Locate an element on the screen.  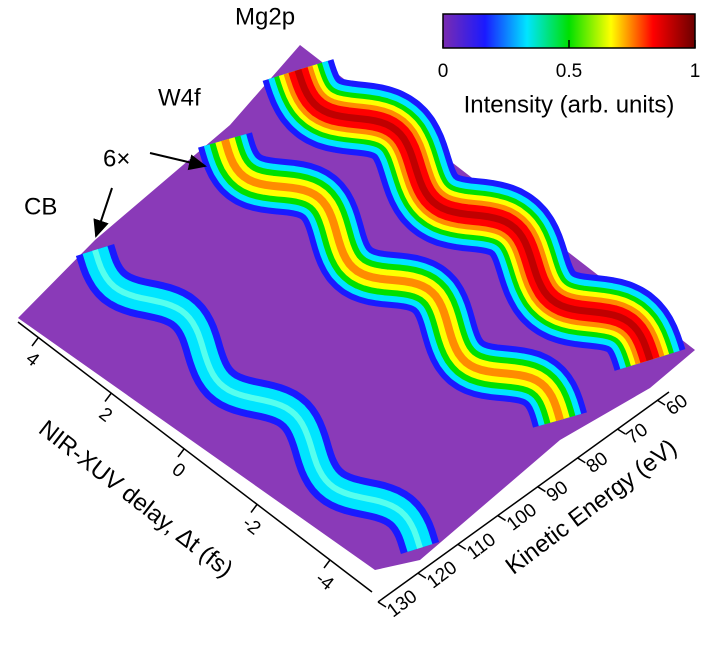
colorbar-tick-label: 1 is located at coordinates (695, 71).